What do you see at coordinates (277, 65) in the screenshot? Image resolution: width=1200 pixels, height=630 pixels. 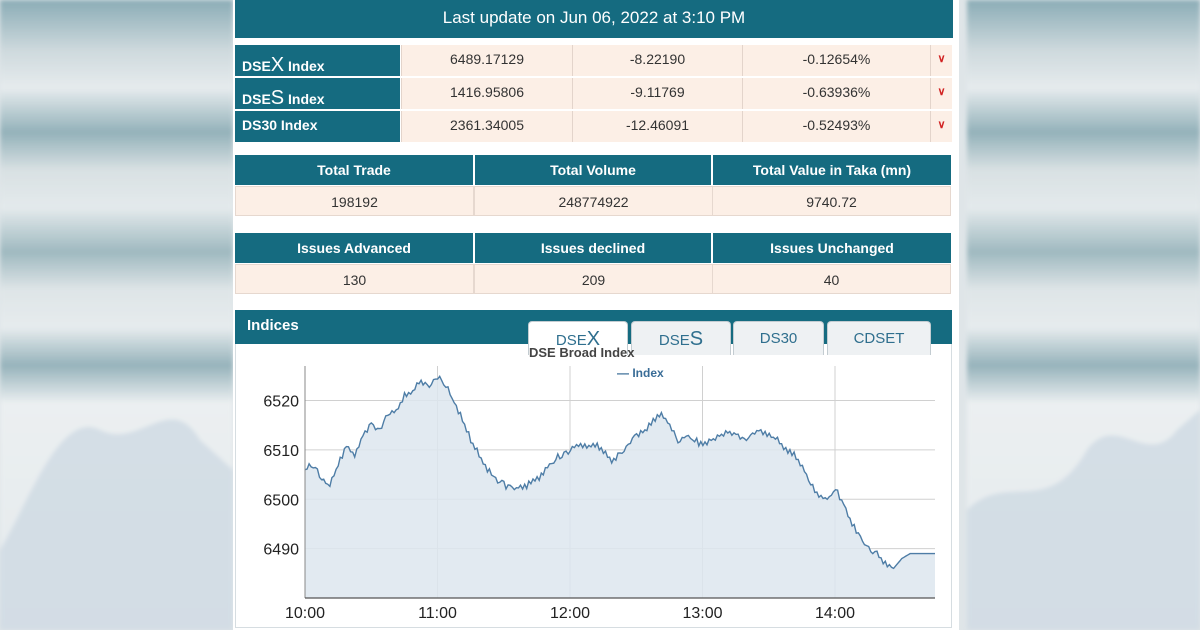 I see `index-name-letter: X` at bounding box center [277, 65].